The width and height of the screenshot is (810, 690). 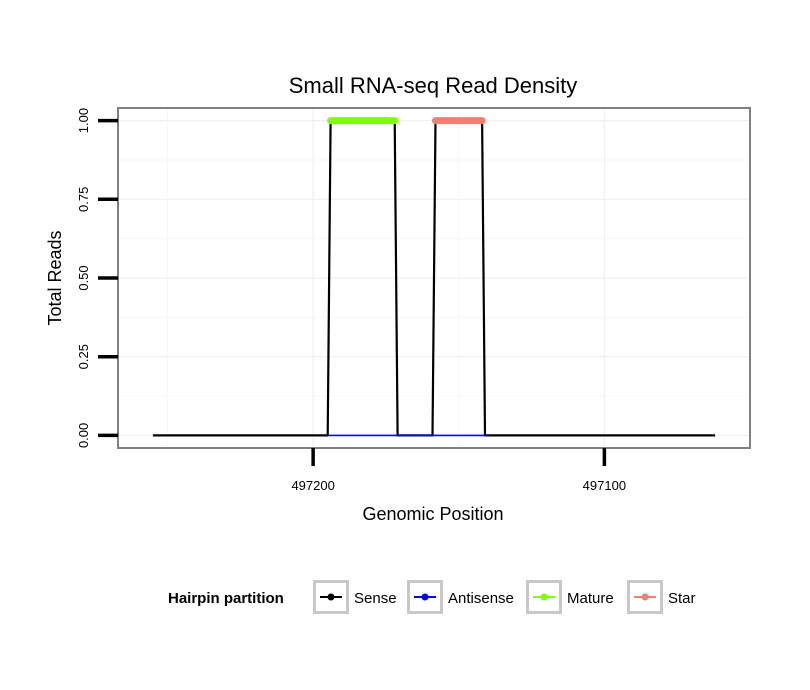 What do you see at coordinates (83, 199) in the screenshot?
I see `y-tick-label: 0.75` at bounding box center [83, 199].